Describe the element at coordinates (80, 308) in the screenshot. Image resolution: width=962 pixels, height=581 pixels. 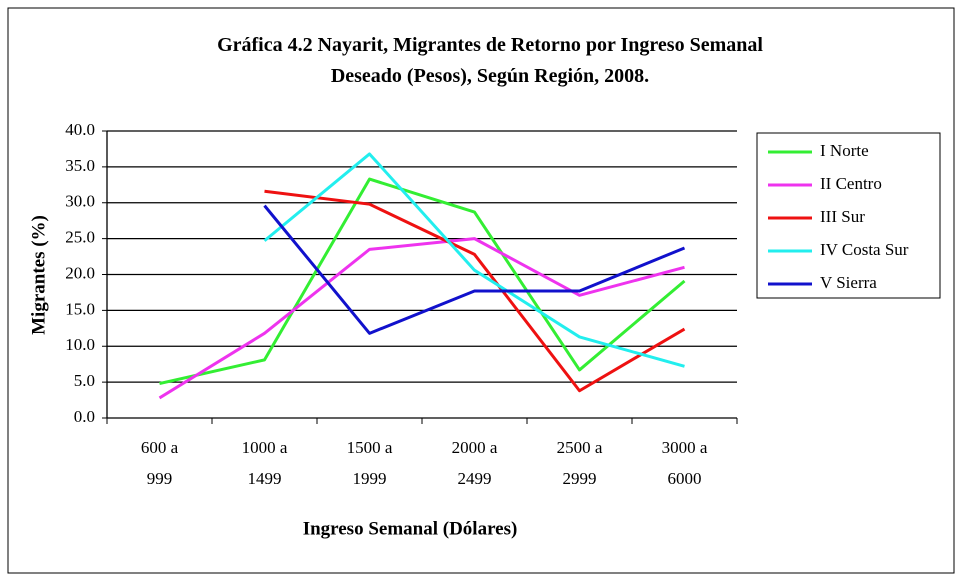
I see `y-tick-label: 15.0` at that location.